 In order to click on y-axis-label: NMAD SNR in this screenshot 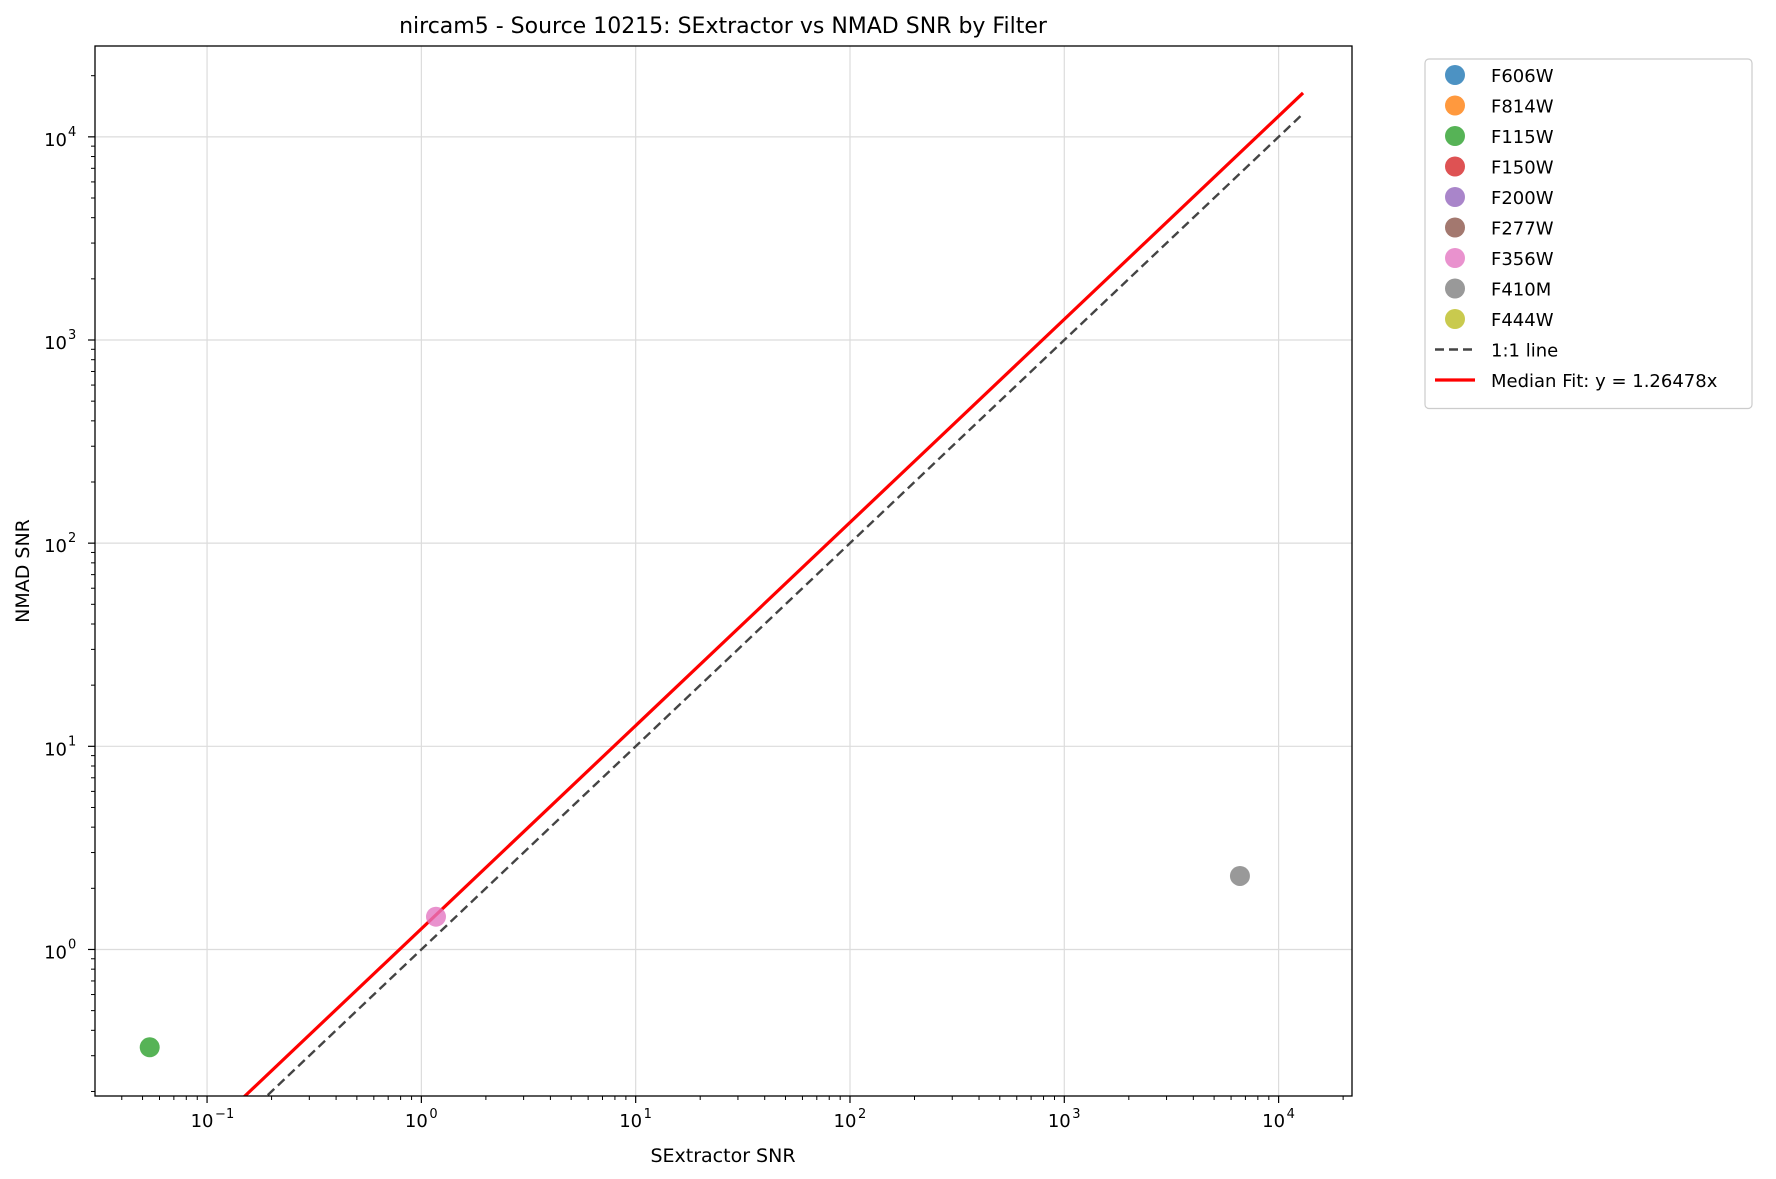, I will do `click(23, 571)`.